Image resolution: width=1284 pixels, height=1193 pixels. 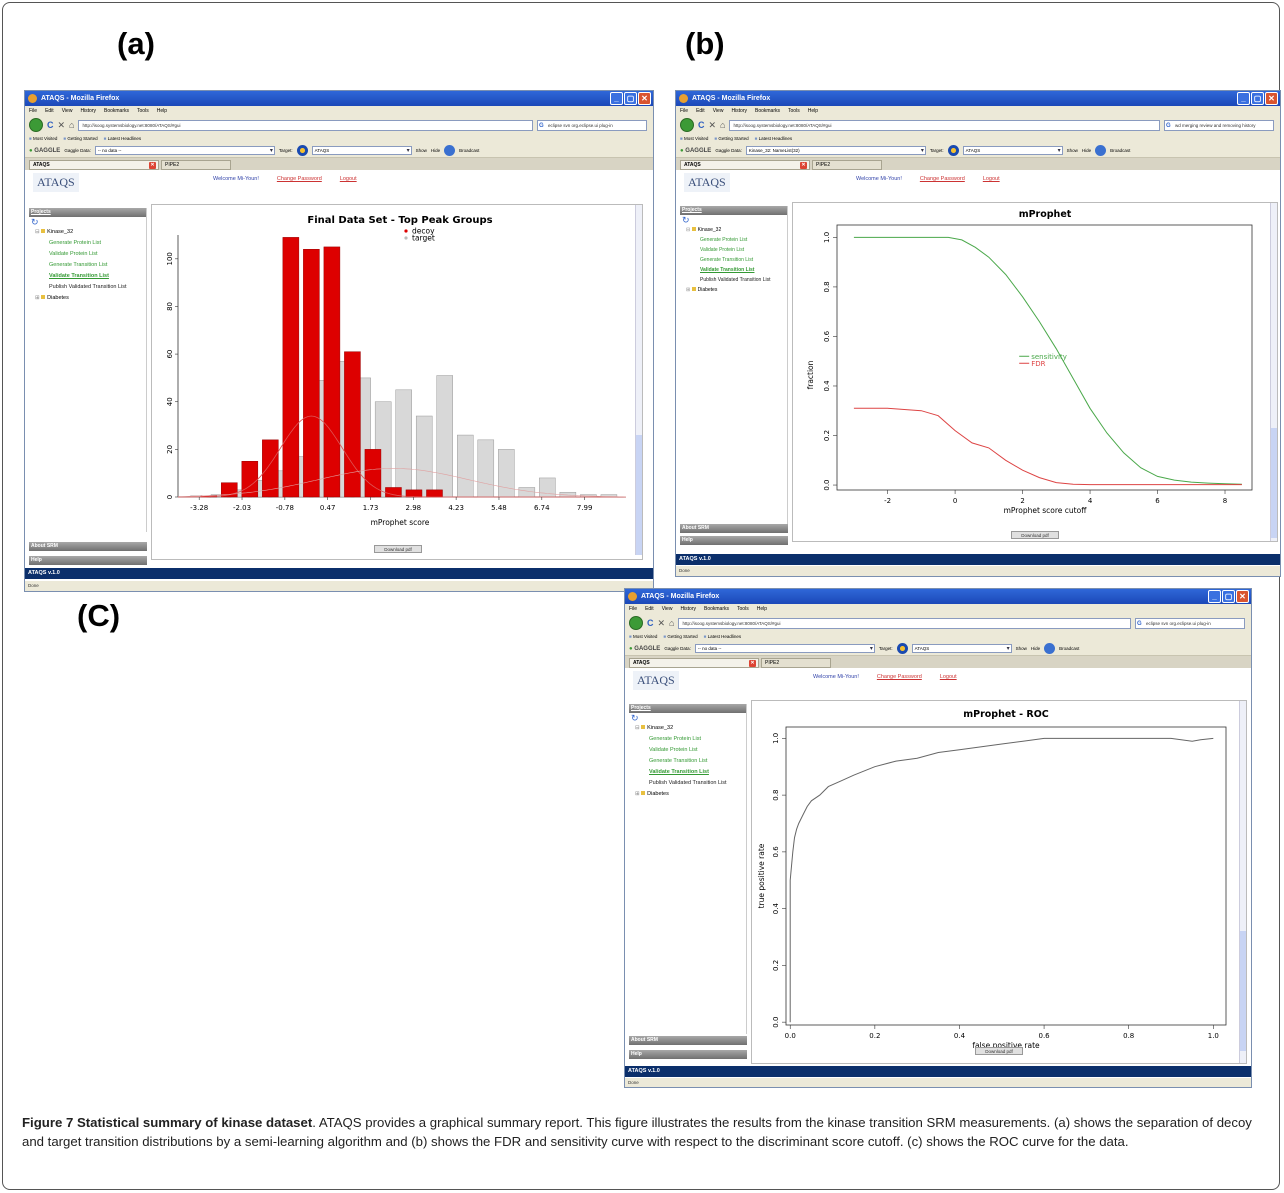 I want to click on search-input: wd merging review and removing history, so click(x=1219, y=125).